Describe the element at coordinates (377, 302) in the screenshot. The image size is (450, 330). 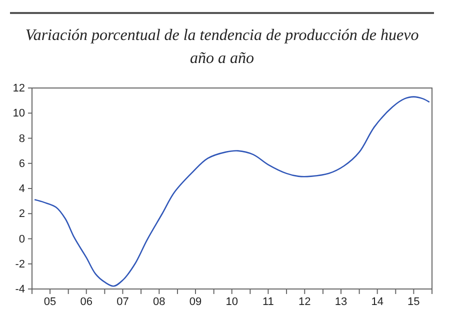
I see `x-tick-label: 14` at that location.